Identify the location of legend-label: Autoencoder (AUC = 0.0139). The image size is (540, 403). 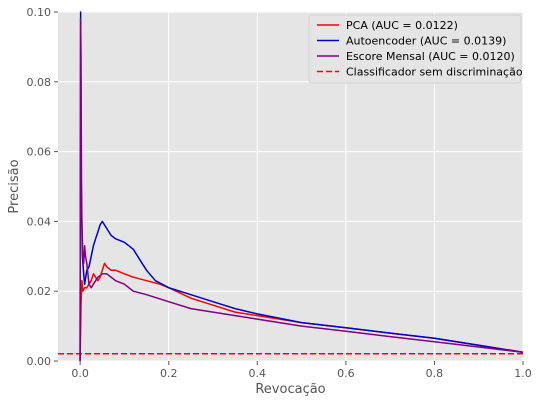
(426, 41).